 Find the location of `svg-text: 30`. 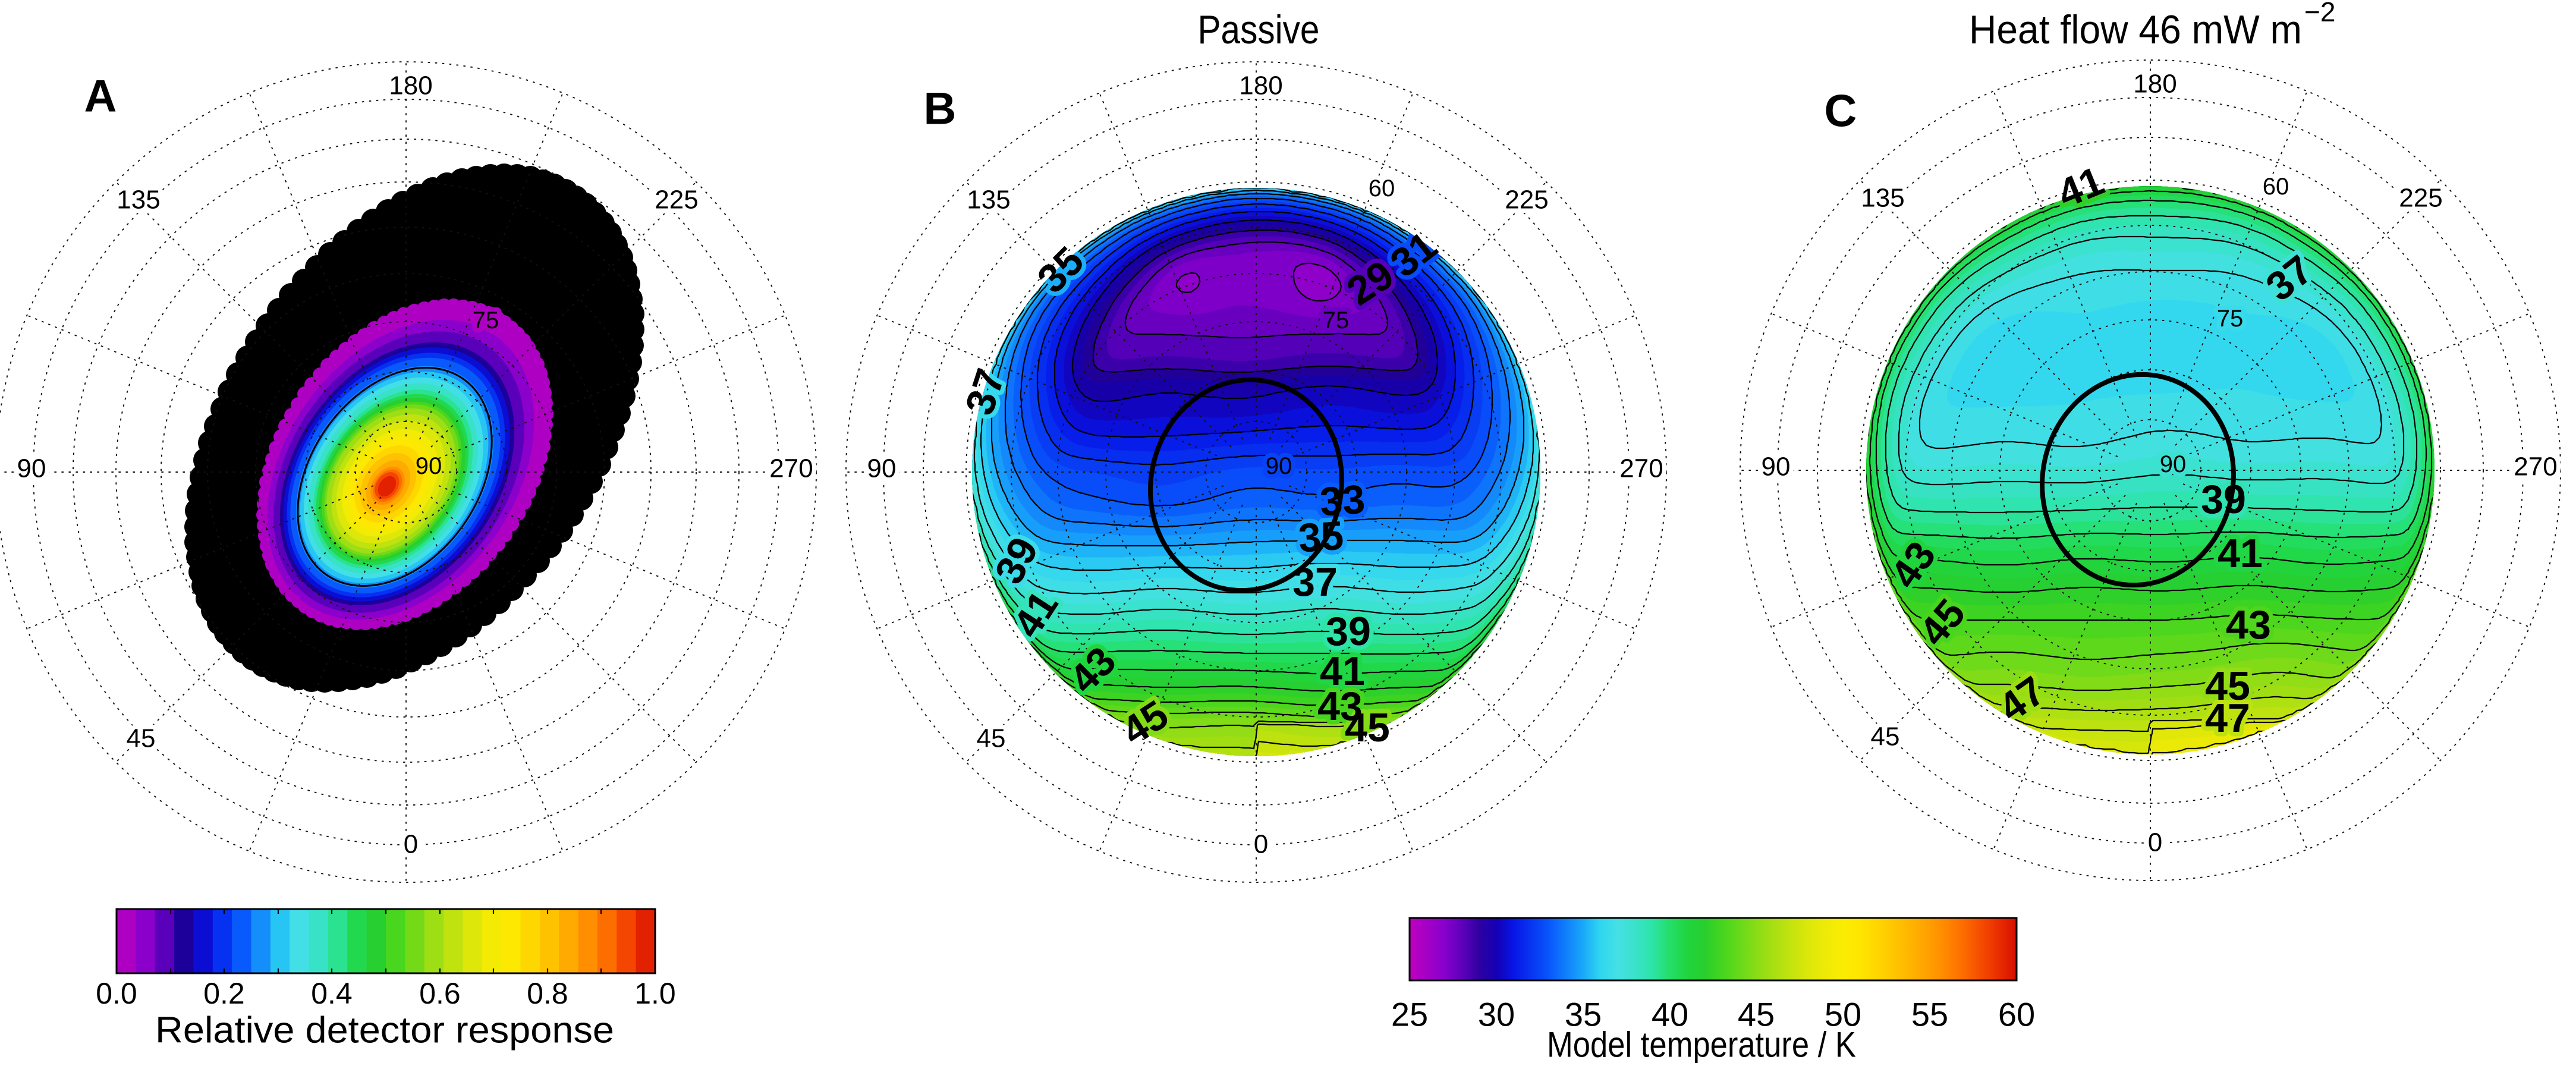

svg-text: 30 is located at coordinates (1496, 1015).